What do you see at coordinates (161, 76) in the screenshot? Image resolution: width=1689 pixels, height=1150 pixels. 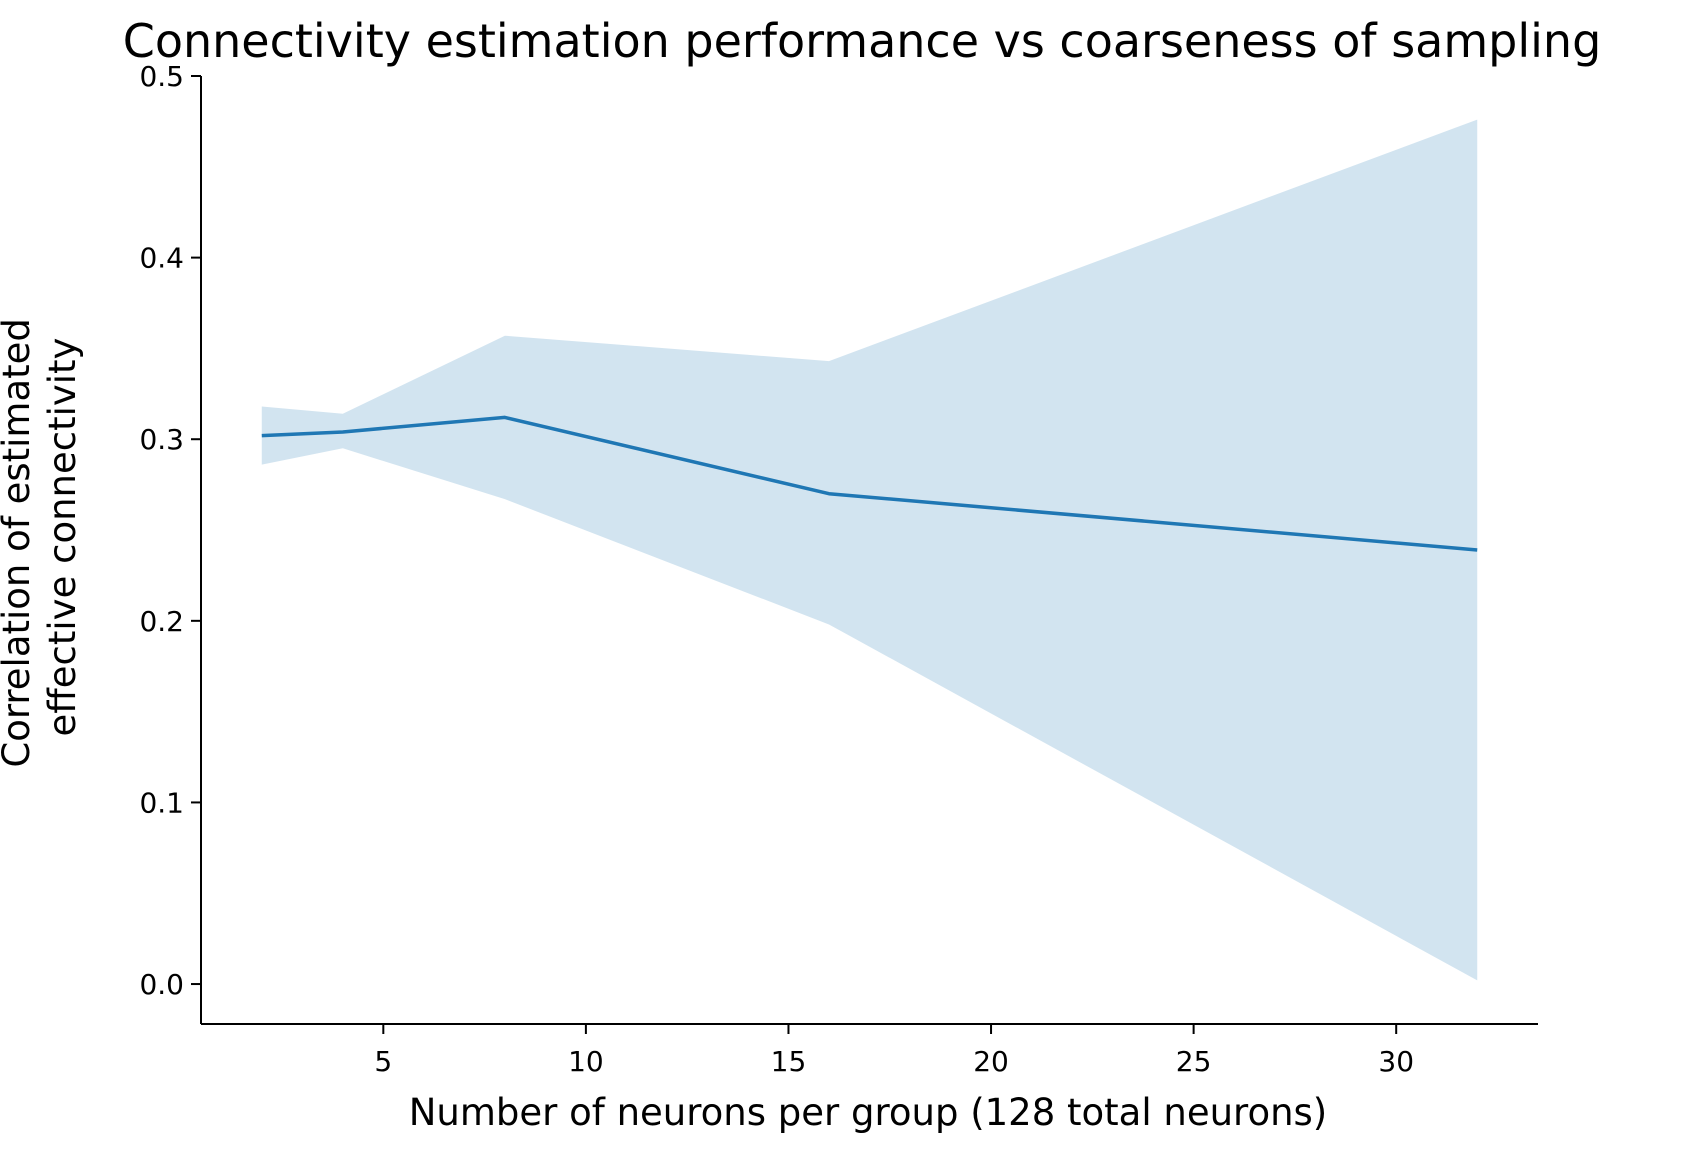 I see `y-tick-label: 0.5` at bounding box center [161, 76].